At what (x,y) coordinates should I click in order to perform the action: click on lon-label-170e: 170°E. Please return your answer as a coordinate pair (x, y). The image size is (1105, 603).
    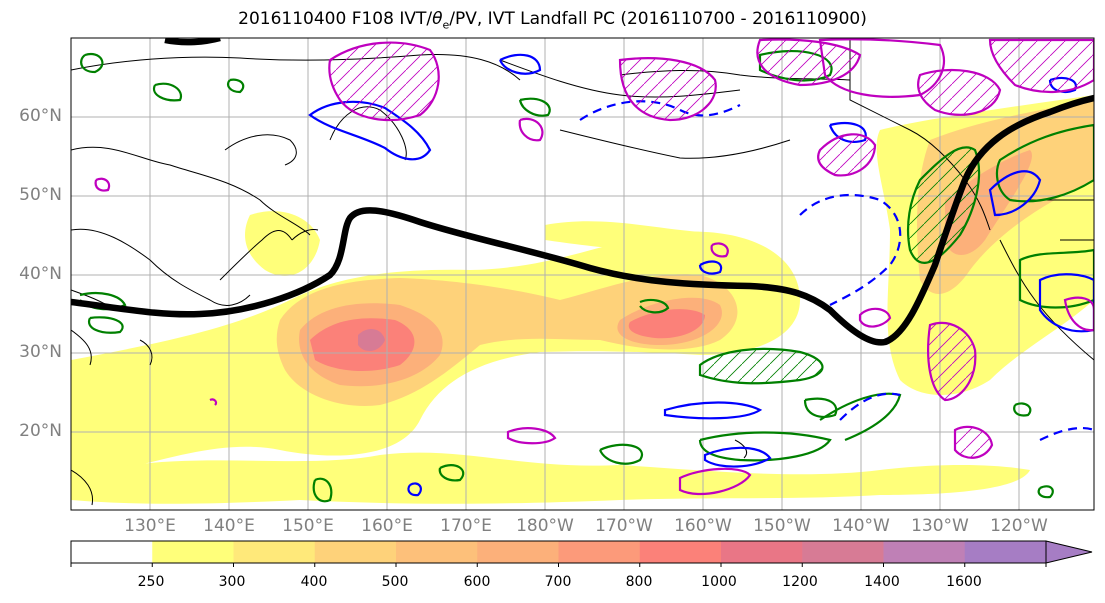
    Looking at the image, I should click on (466, 526).